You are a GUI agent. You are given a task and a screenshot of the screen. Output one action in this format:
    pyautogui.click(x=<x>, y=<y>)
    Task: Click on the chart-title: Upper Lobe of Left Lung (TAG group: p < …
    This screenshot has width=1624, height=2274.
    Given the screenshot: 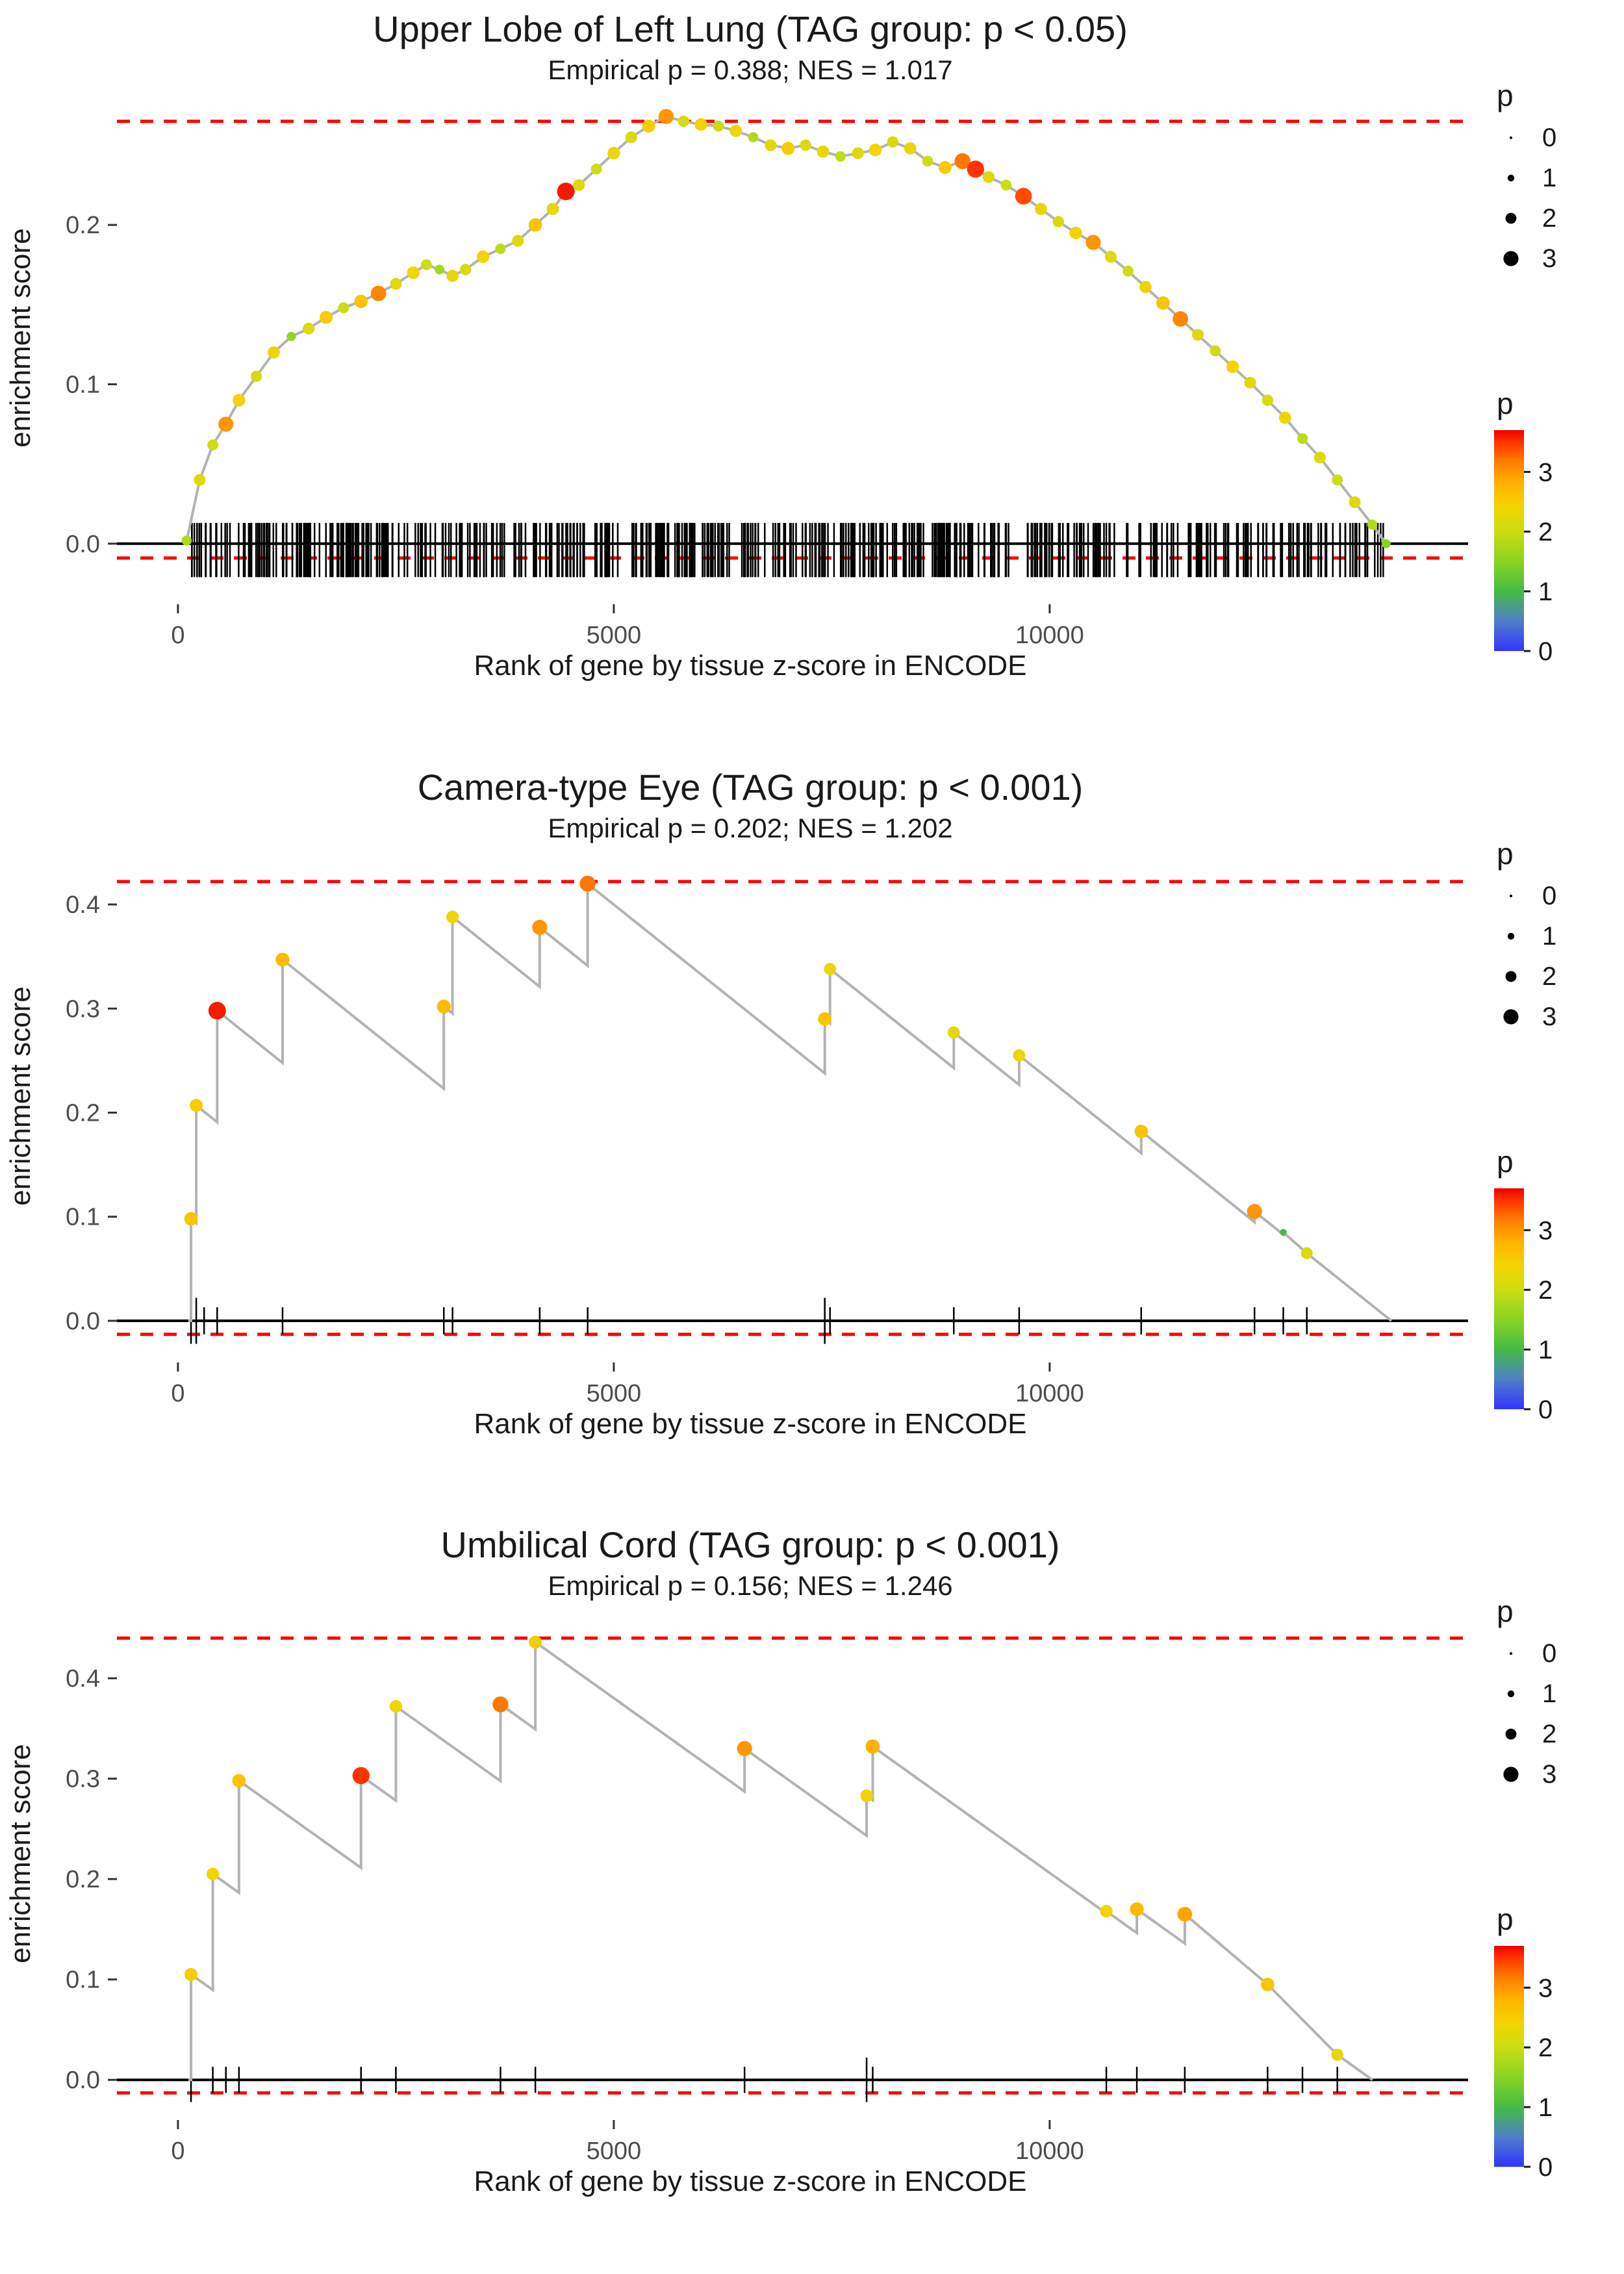 What is the action you would take?
    pyautogui.click(x=750, y=28)
    